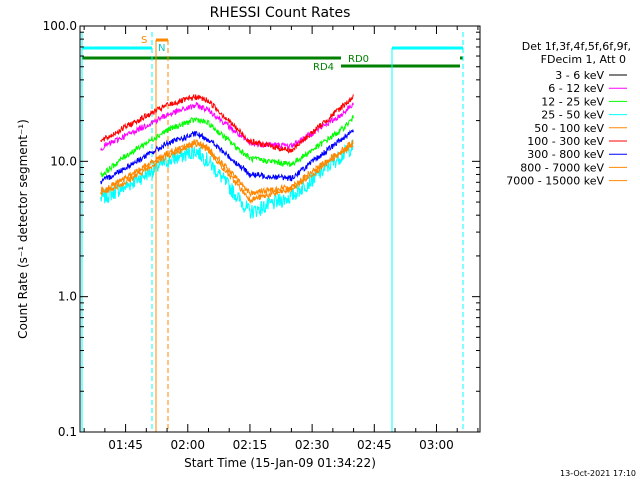  I want to click on x-tick-label: 03:00, so click(436, 445).